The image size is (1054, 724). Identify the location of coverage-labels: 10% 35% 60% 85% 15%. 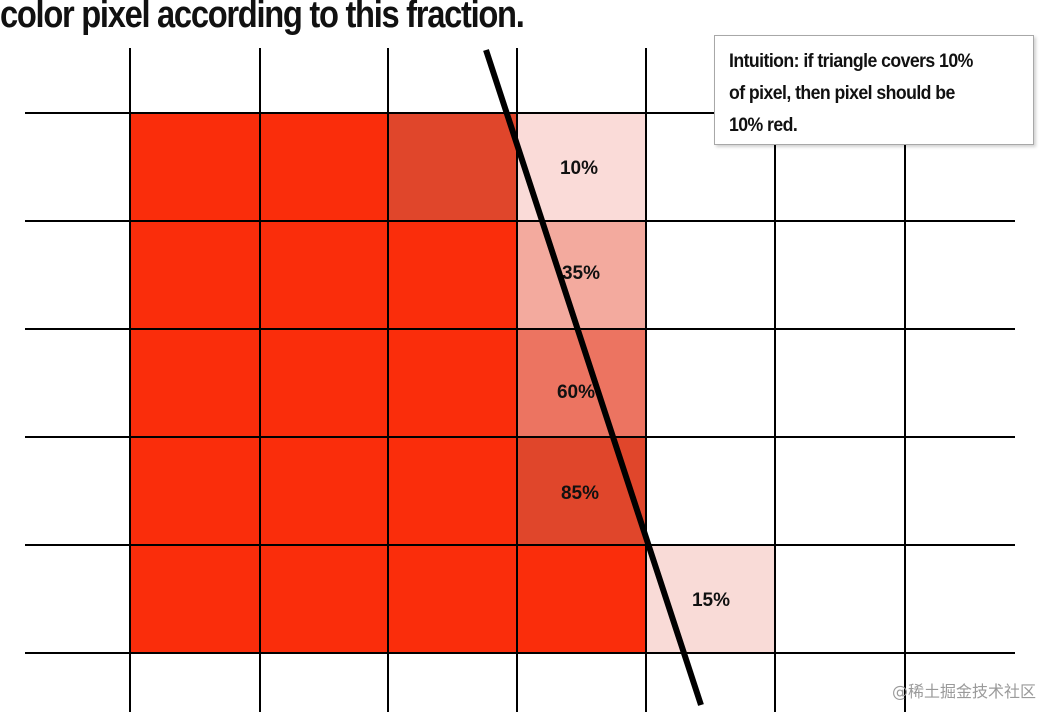
(643, 384).